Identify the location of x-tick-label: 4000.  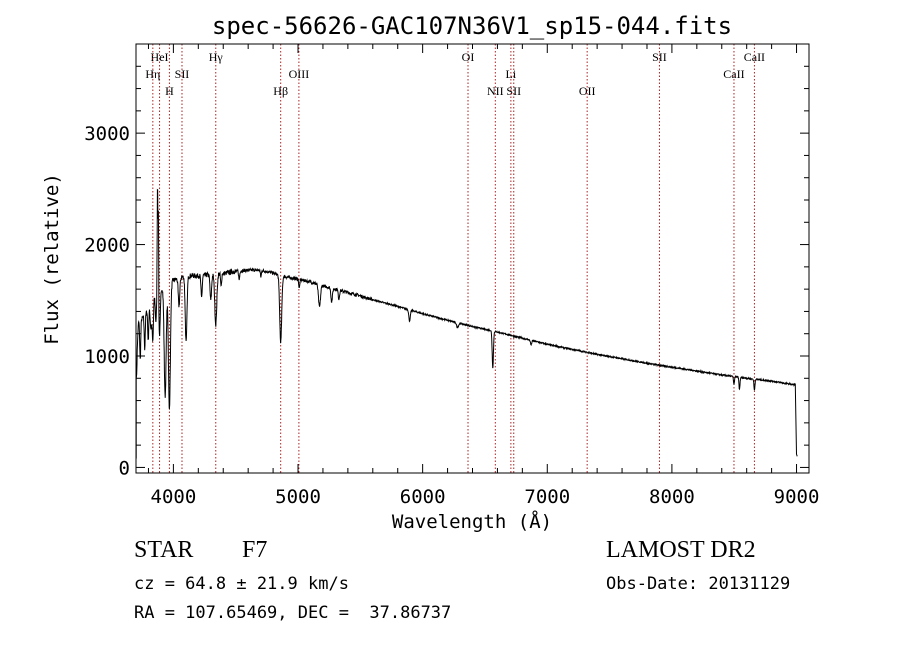
(174, 497).